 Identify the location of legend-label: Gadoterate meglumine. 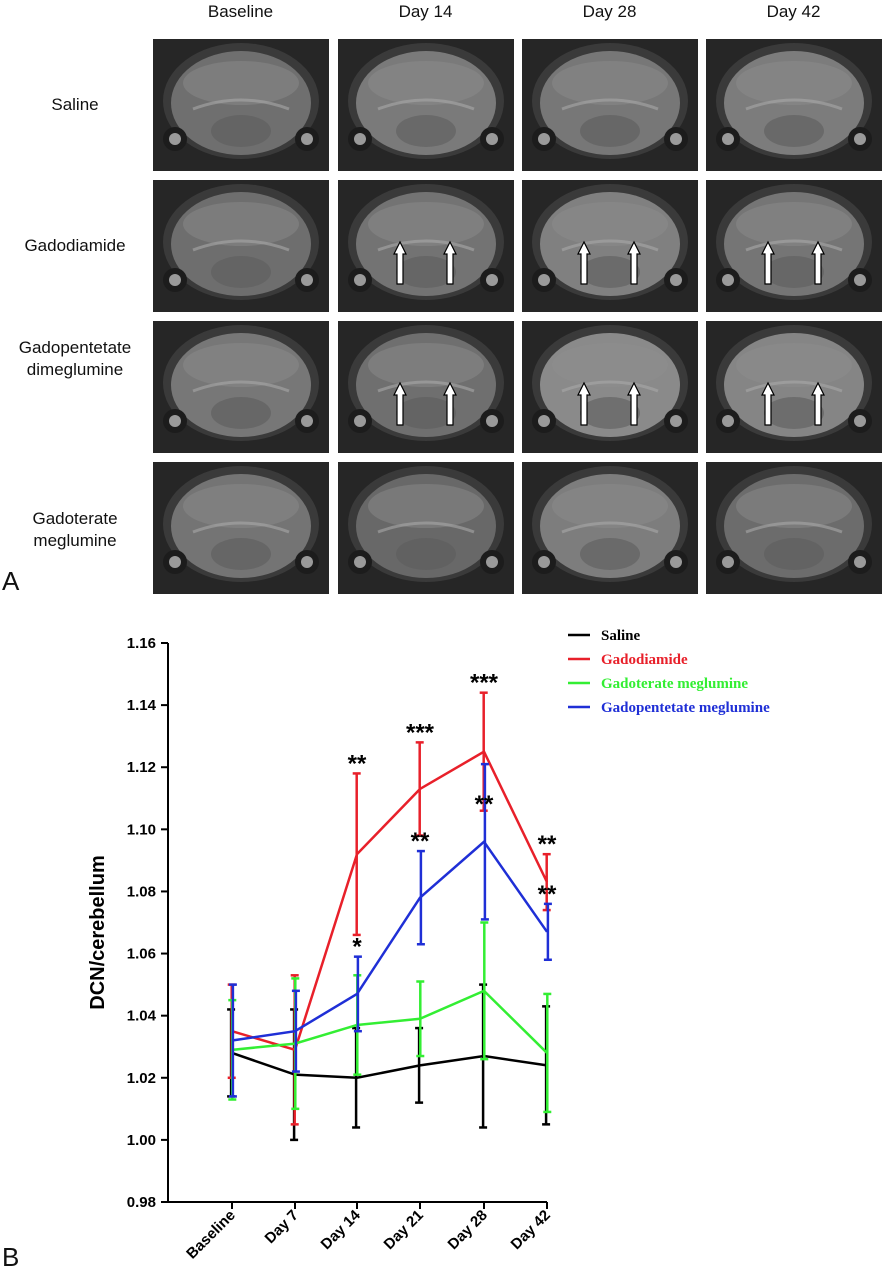
(674, 684).